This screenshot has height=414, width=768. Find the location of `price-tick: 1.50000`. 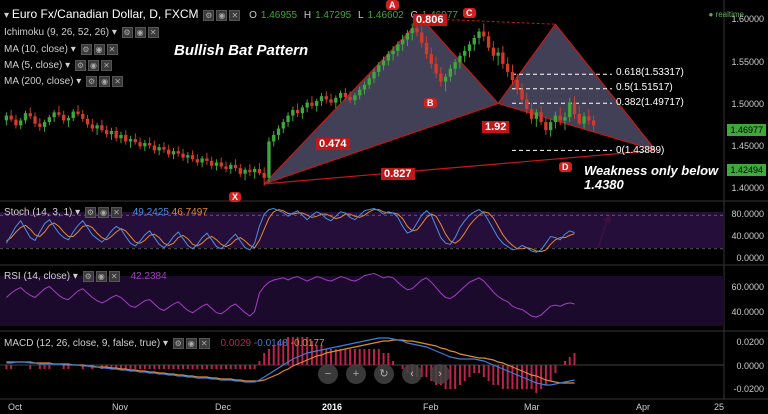

price-tick: 1.50000 is located at coordinates (747, 104).